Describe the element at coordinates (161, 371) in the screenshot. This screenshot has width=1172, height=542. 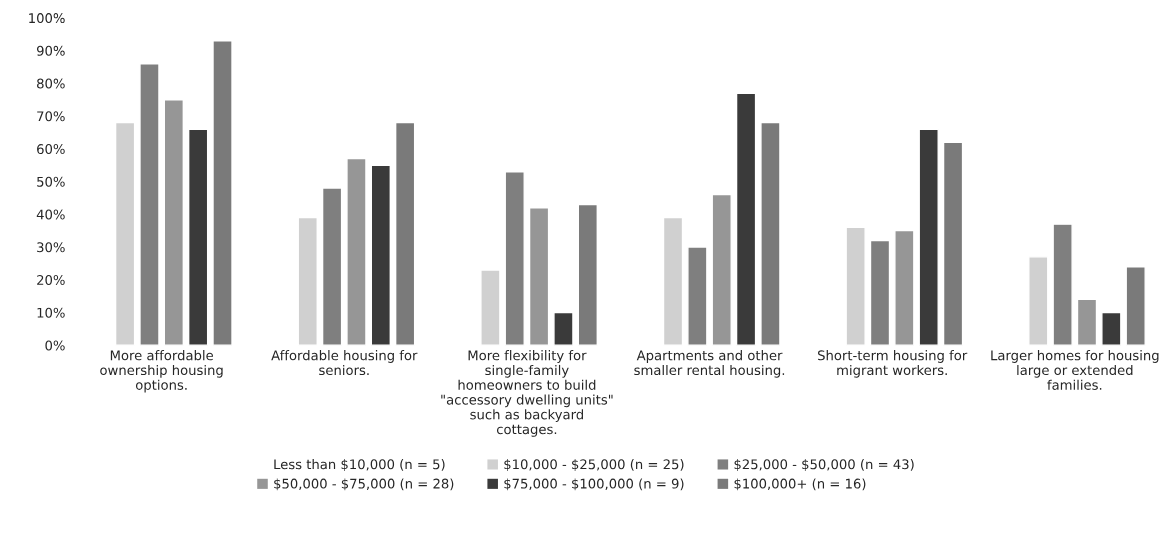
I see `x-tick-label: More affordable ownership housing options.` at that location.